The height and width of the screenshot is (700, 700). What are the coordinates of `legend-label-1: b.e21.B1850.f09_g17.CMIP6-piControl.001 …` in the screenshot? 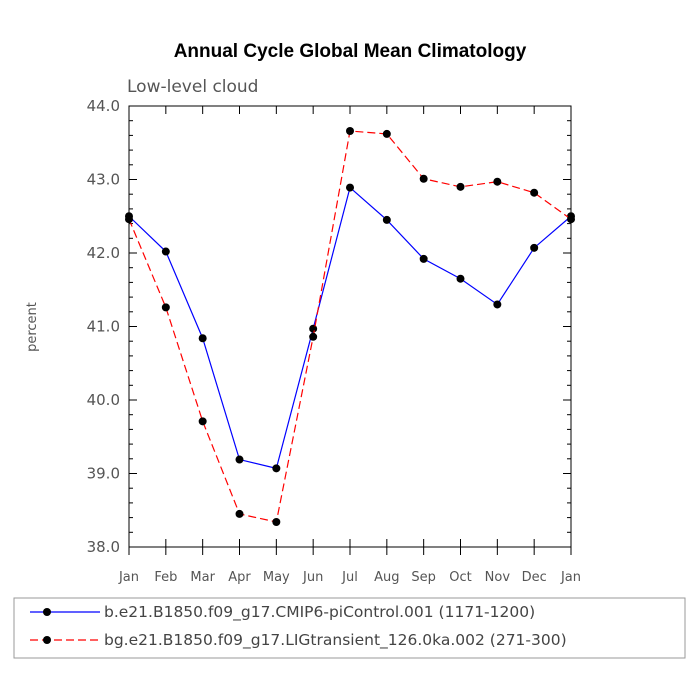 It's located at (319, 612).